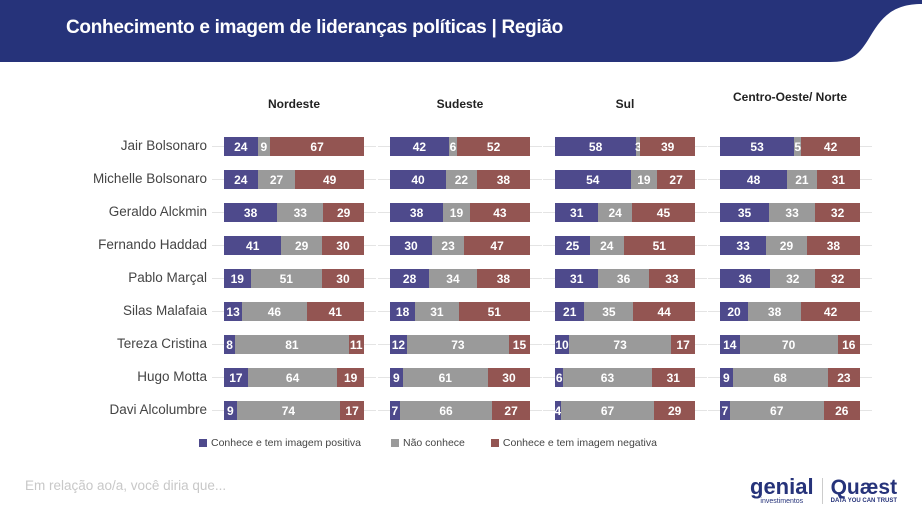 This screenshot has height=518, width=922. I want to click on segment-negative: 17, so click(683, 344).